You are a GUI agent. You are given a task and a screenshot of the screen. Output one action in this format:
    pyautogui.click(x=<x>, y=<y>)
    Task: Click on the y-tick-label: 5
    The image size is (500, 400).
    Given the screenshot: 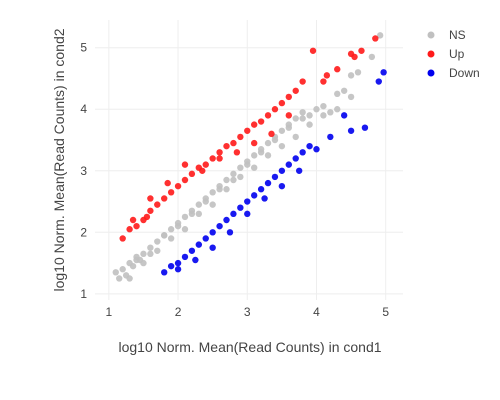 What is the action you would take?
    pyautogui.click(x=83, y=48)
    